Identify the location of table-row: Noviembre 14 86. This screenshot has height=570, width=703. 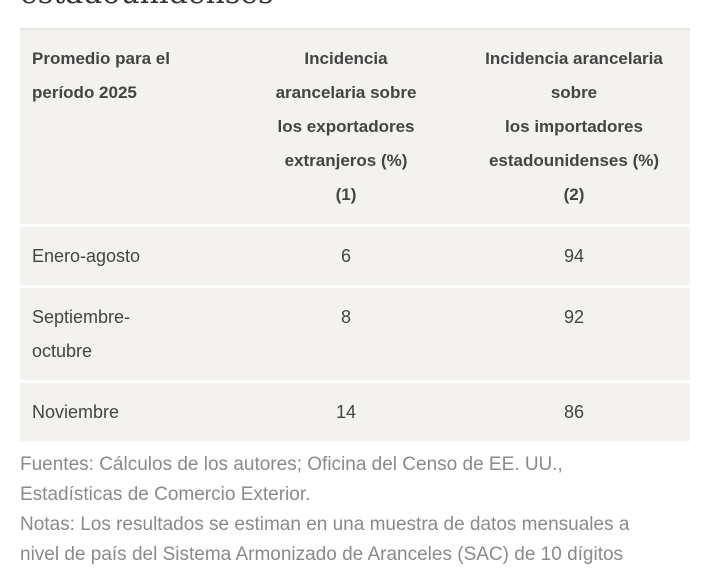
(355, 410).